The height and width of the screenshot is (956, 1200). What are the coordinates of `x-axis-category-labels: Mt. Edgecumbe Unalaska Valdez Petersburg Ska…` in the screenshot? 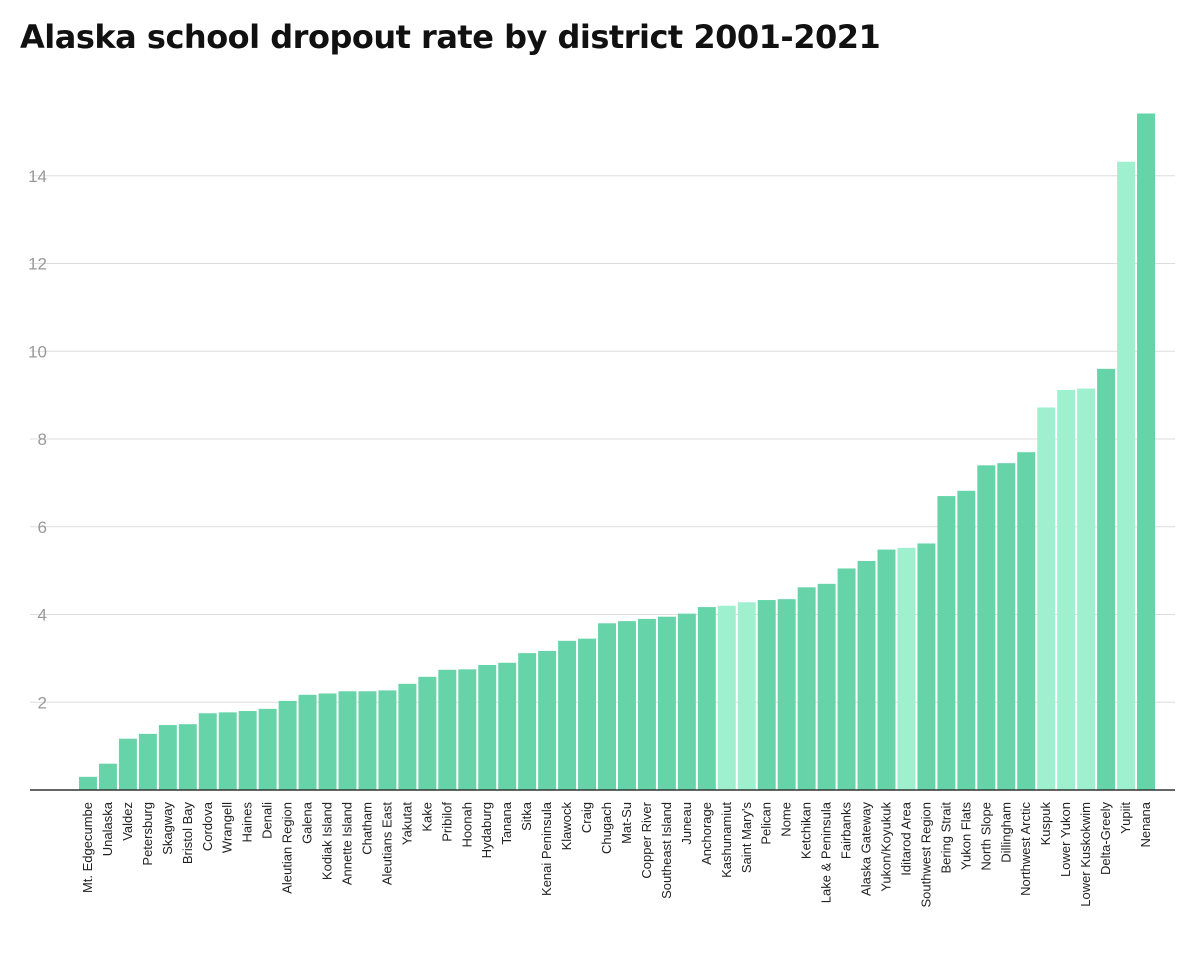 It's located at (616, 854).